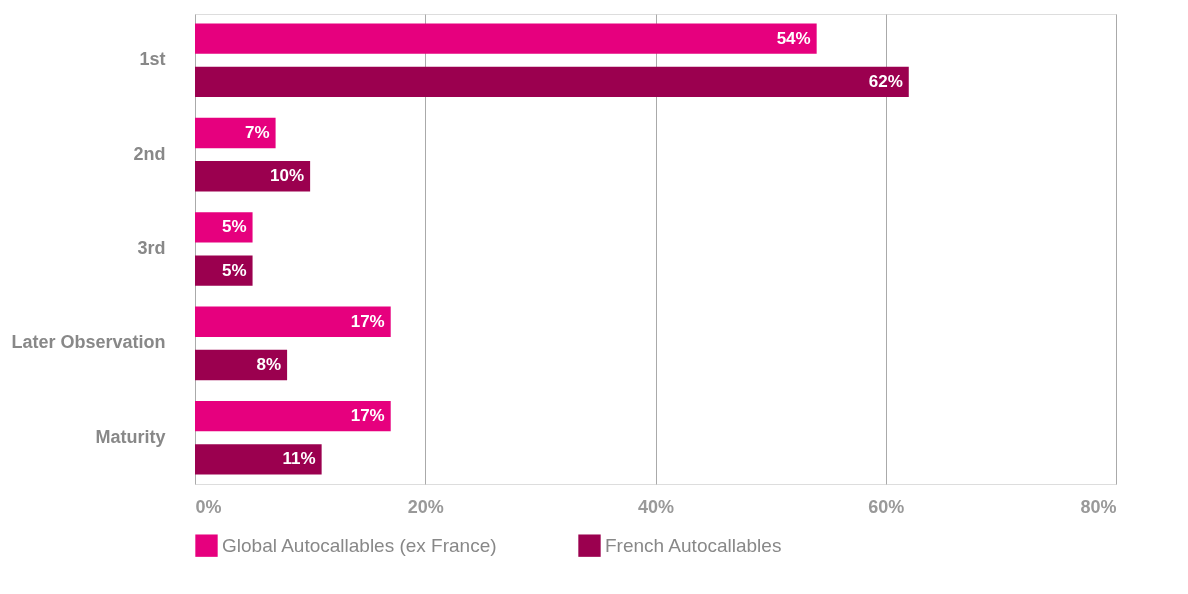  Describe the element at coordinates (269, 365) in the screenshot. I see `data-label: 8%` at that location.